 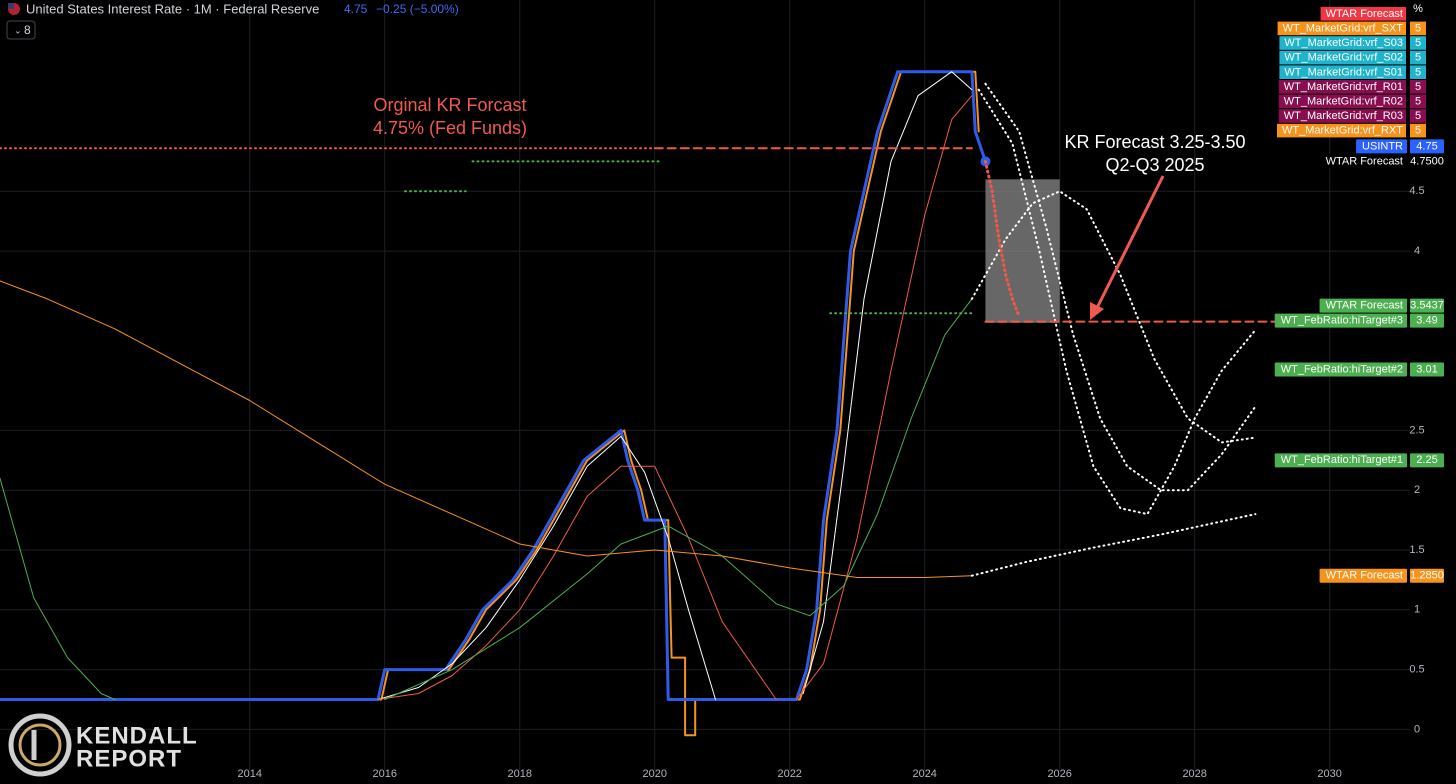 What do you see at coordinates (1154, 165) in the screenshot?
I see `annotation: Q2-Q3 2025` at bounding box center [1154, 165].